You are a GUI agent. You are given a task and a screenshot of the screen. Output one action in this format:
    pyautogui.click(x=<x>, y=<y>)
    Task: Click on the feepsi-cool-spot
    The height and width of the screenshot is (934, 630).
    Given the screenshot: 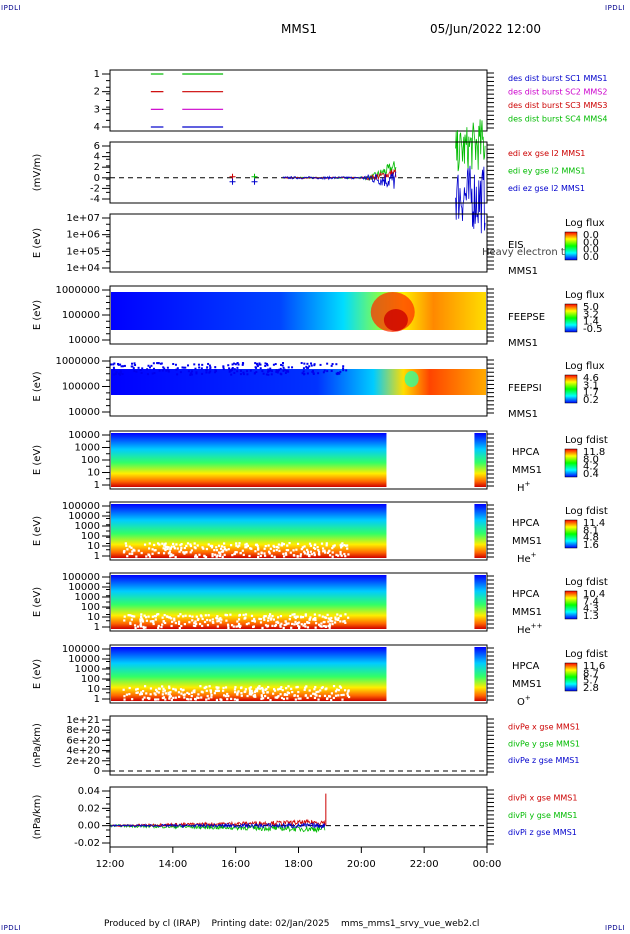 What is the action you would take?
    pyautogui.click(x=411, y=379)
    